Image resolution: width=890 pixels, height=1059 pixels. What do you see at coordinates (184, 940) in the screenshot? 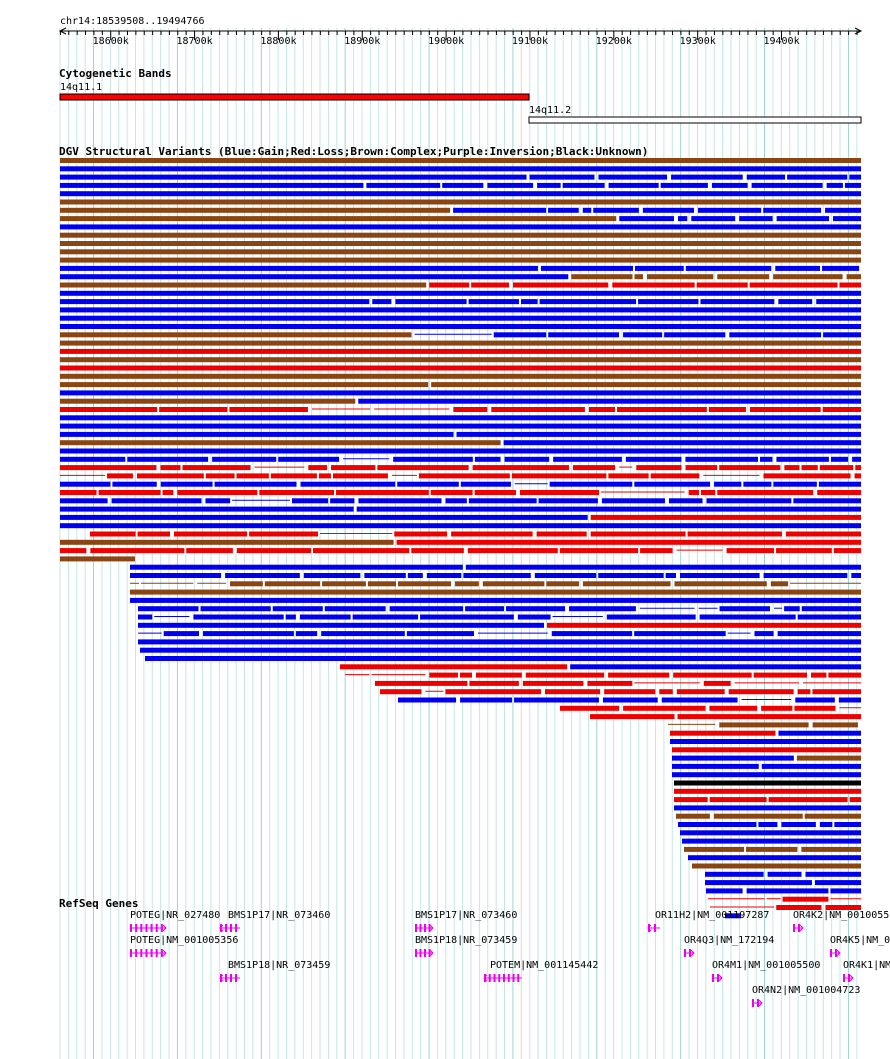
I see `gene-label: POTEG|NM_001005356` at bounding box center [184, 940].